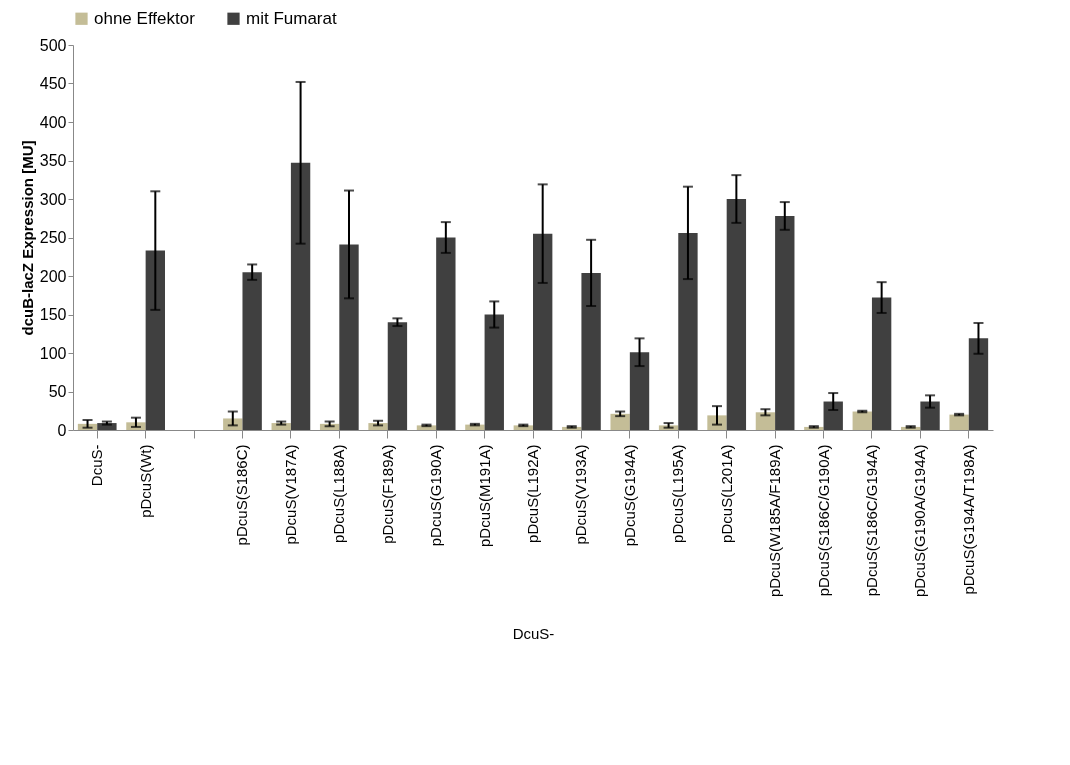 This screenshot has width=1070, height=765. What do you see at coordinates (53, 160) in the screenshot?
I see `y-tick-label: 350` at bounding box center [53, 160].